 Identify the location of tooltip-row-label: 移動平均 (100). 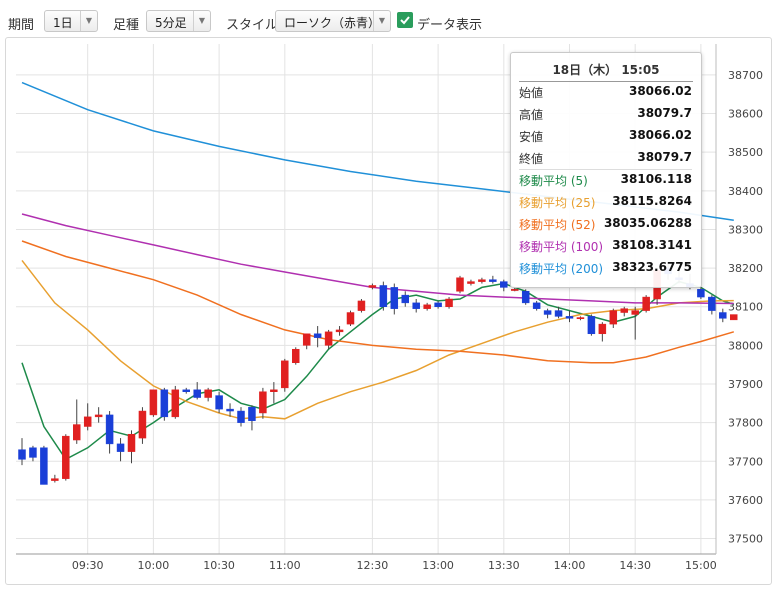
(561, 247).